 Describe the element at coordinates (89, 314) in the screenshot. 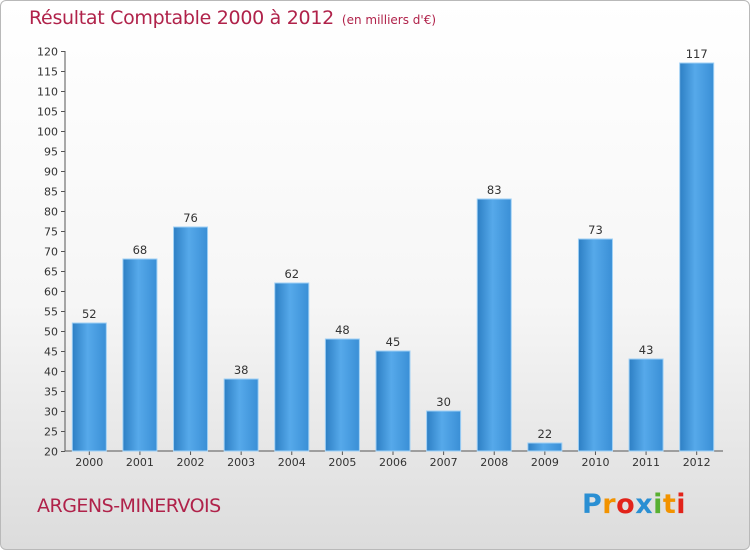

I see `data-label-2000: 52` at that location.